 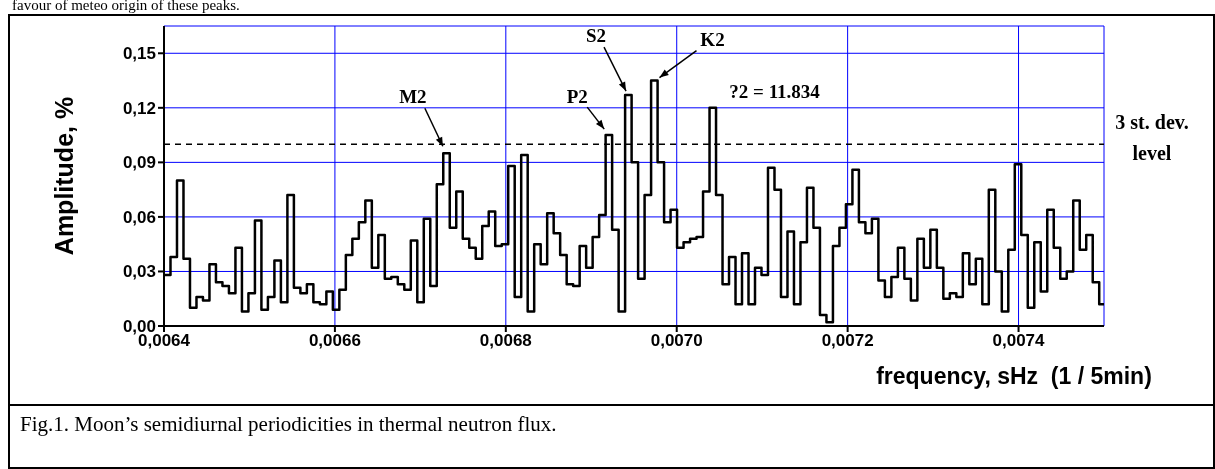 I want to click on annotation: P2, so click(x=577, y=96).